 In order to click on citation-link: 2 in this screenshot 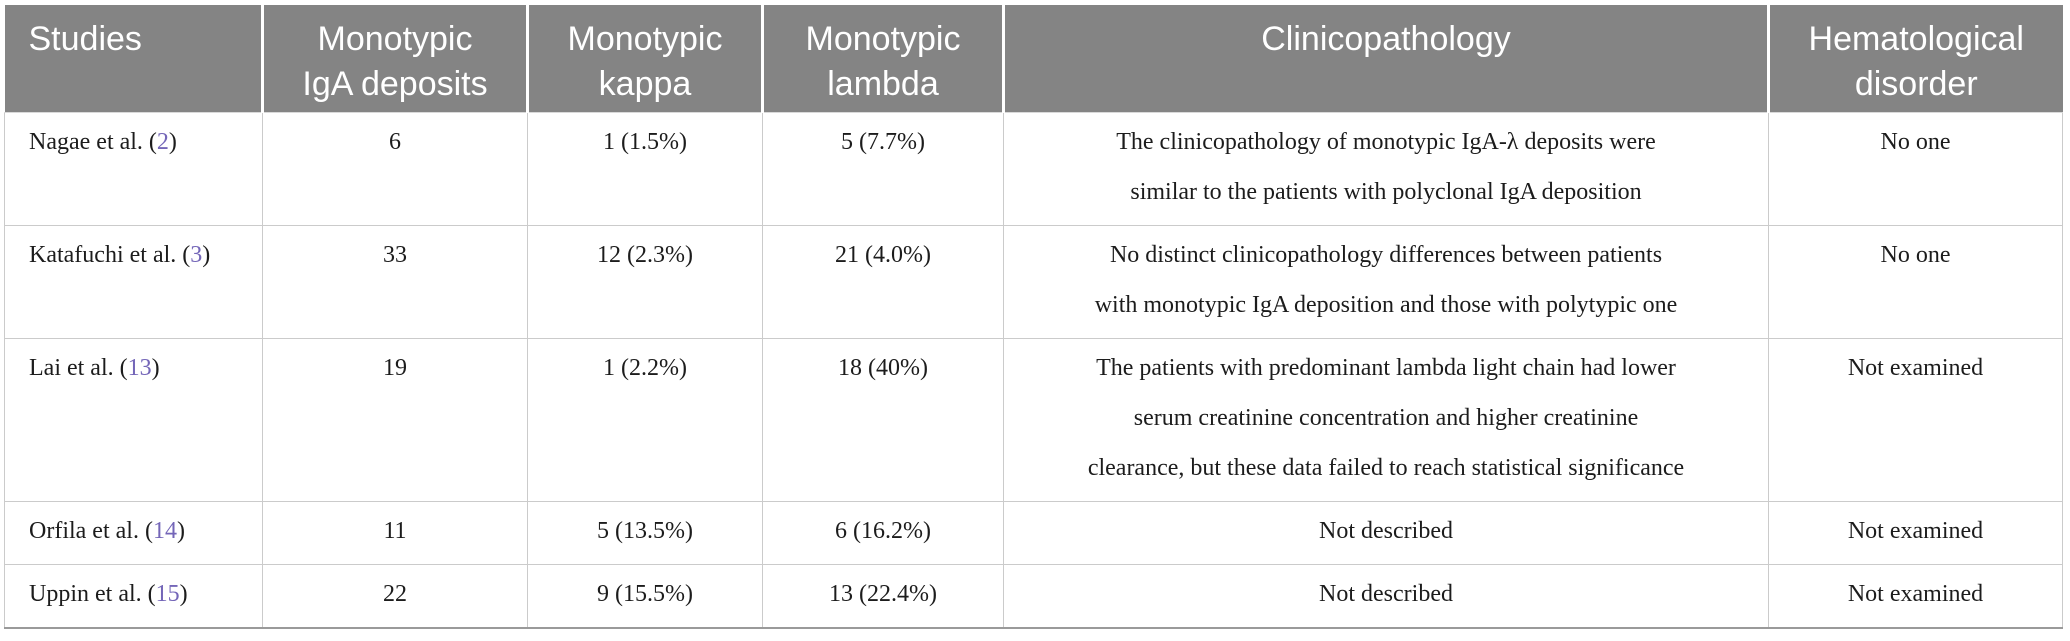, I will do `click(162, 142)`.